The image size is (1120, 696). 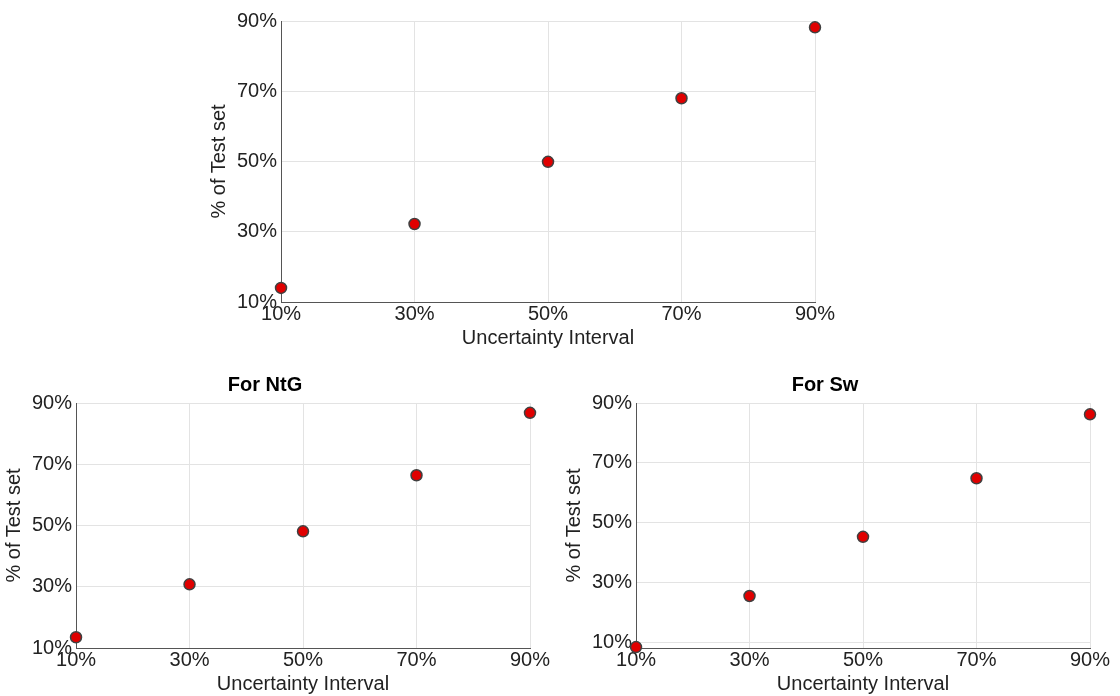 I want to click on chart-title: For NtG, so click(x=265, y=383).